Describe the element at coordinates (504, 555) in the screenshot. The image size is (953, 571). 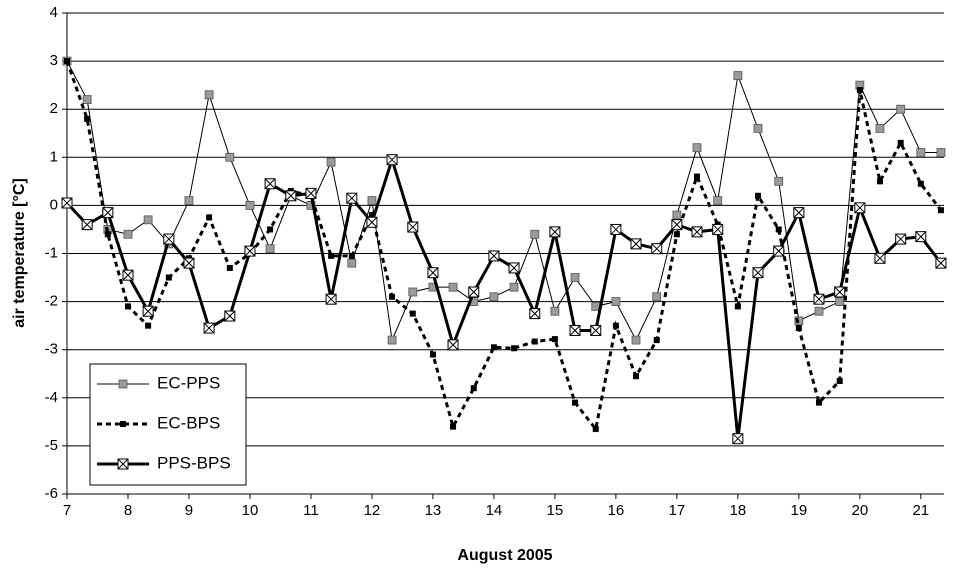
I see `x-axis-title: August 2005` at that location.